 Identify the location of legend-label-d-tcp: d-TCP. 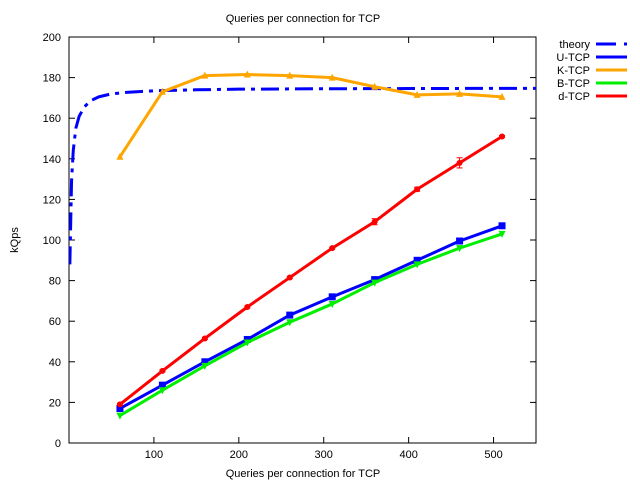
(574, 97).